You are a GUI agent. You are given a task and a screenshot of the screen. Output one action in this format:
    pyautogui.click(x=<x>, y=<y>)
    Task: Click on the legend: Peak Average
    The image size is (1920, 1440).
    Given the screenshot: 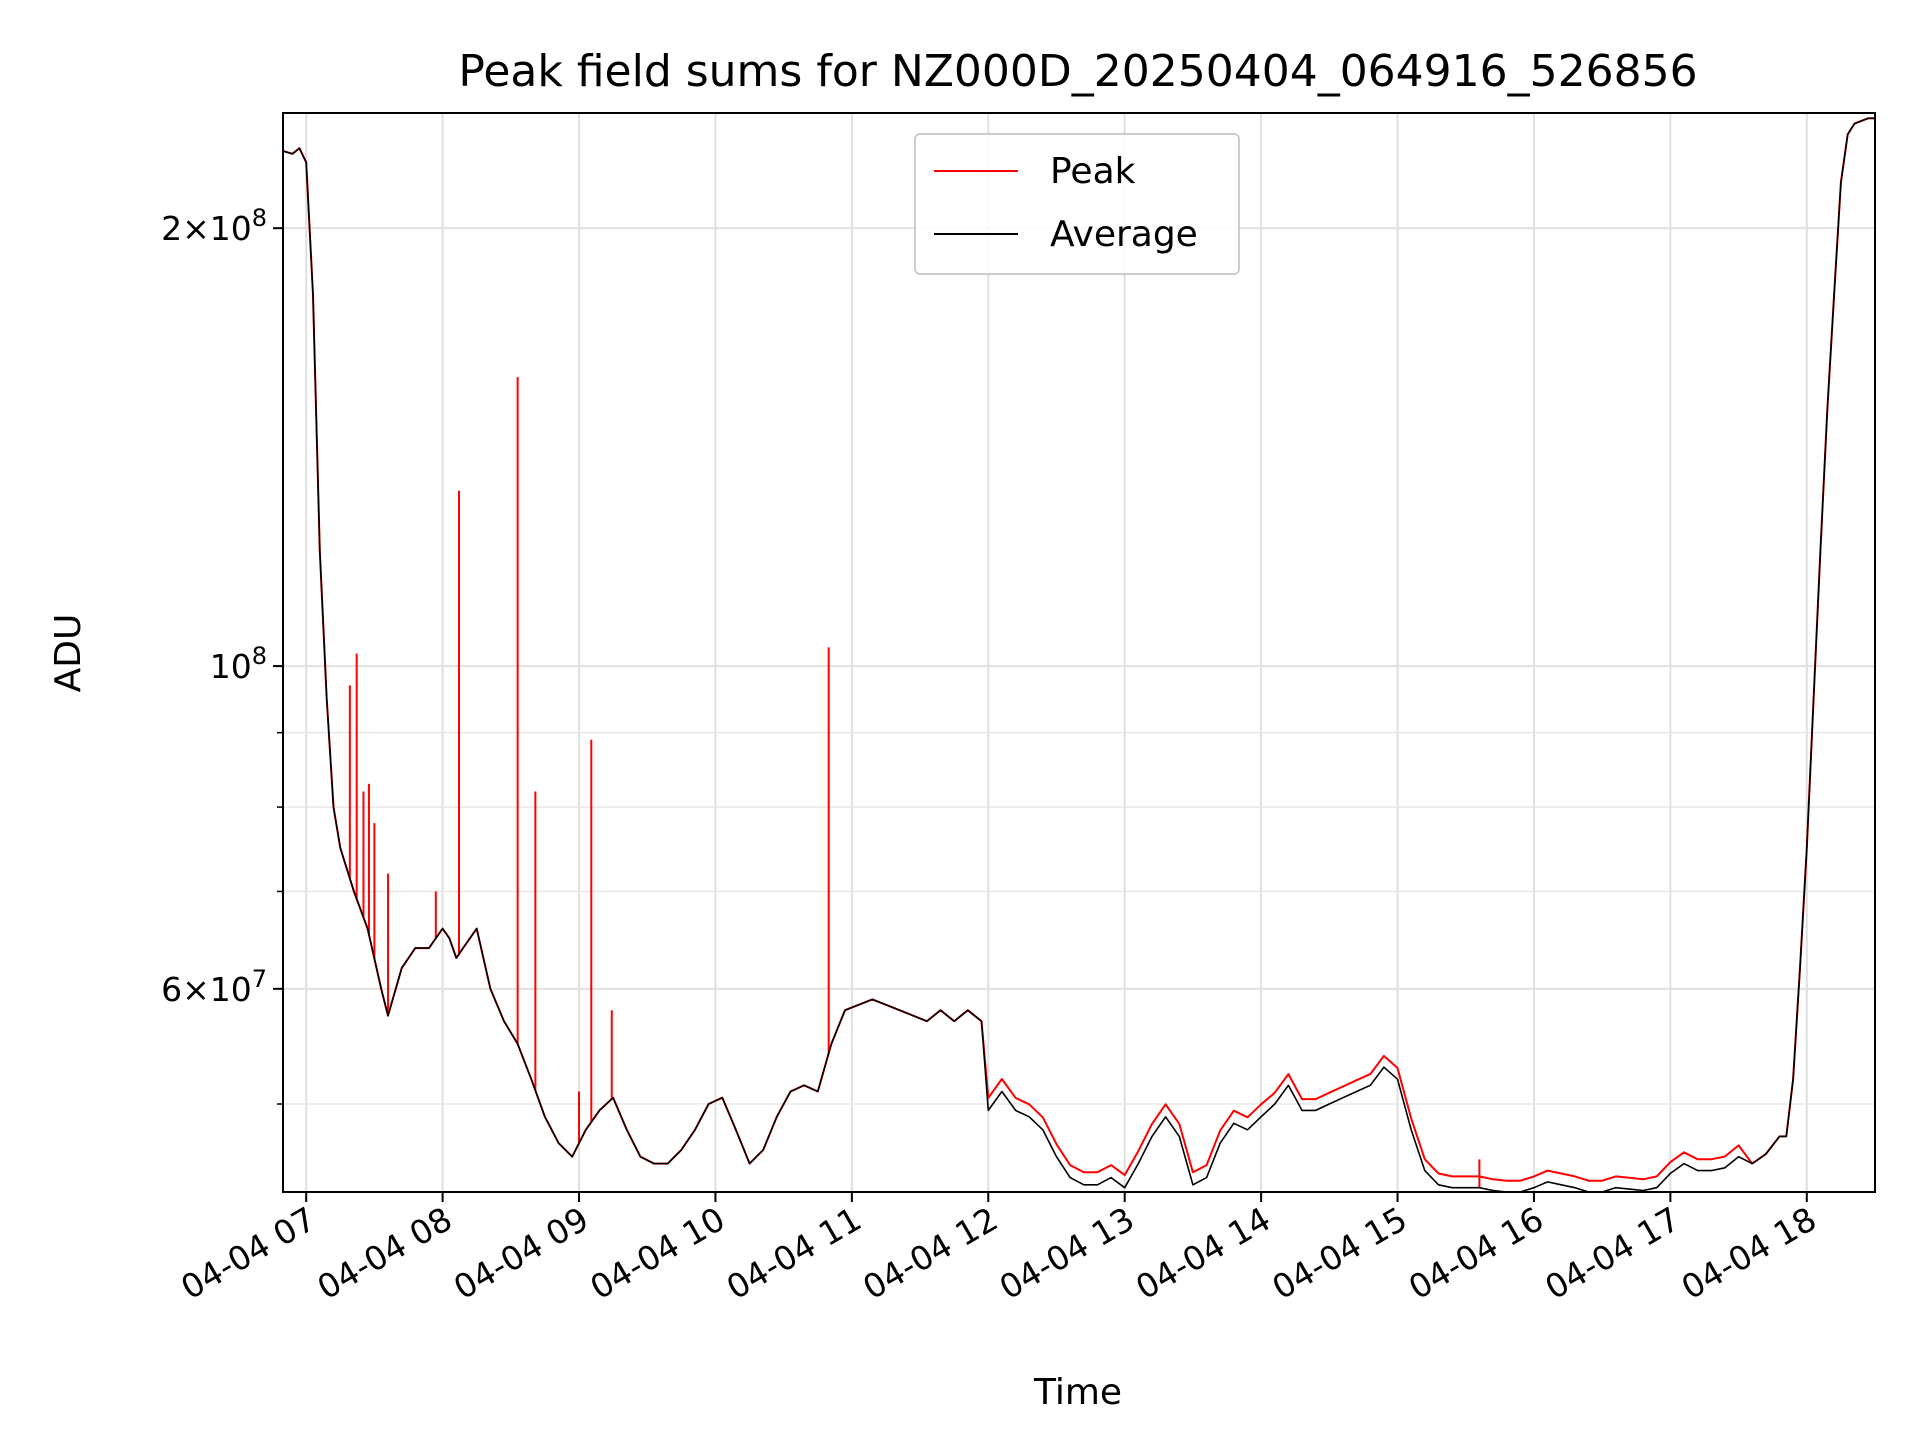 What is the action you would take?
    pyautogui.click(x=1077, y=204)
    